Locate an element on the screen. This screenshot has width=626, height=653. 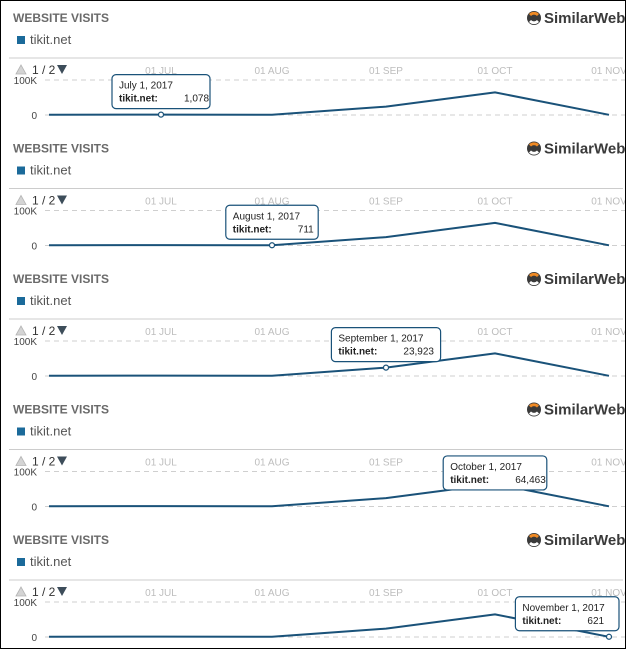
tooltip: October 1, 2017 tikit.net: 64,463 is located at coordinates (495, 473).